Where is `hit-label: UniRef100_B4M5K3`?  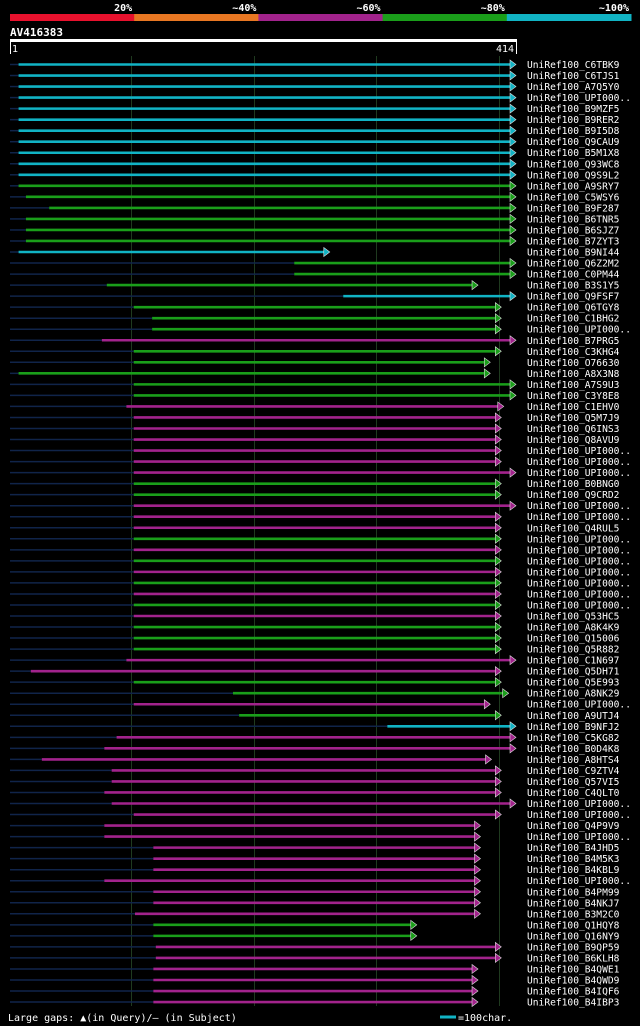 hit-label: UniRef100_B4M5K3 is located at coordinates (573, 859).